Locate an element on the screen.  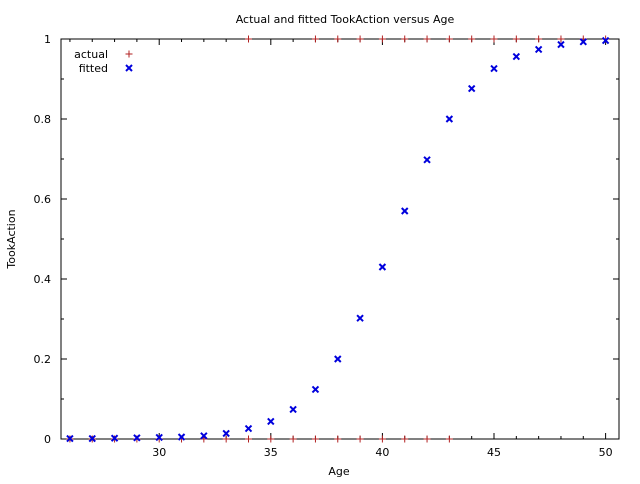
y-tick-label: 1 is located at coordinates (47, 39).